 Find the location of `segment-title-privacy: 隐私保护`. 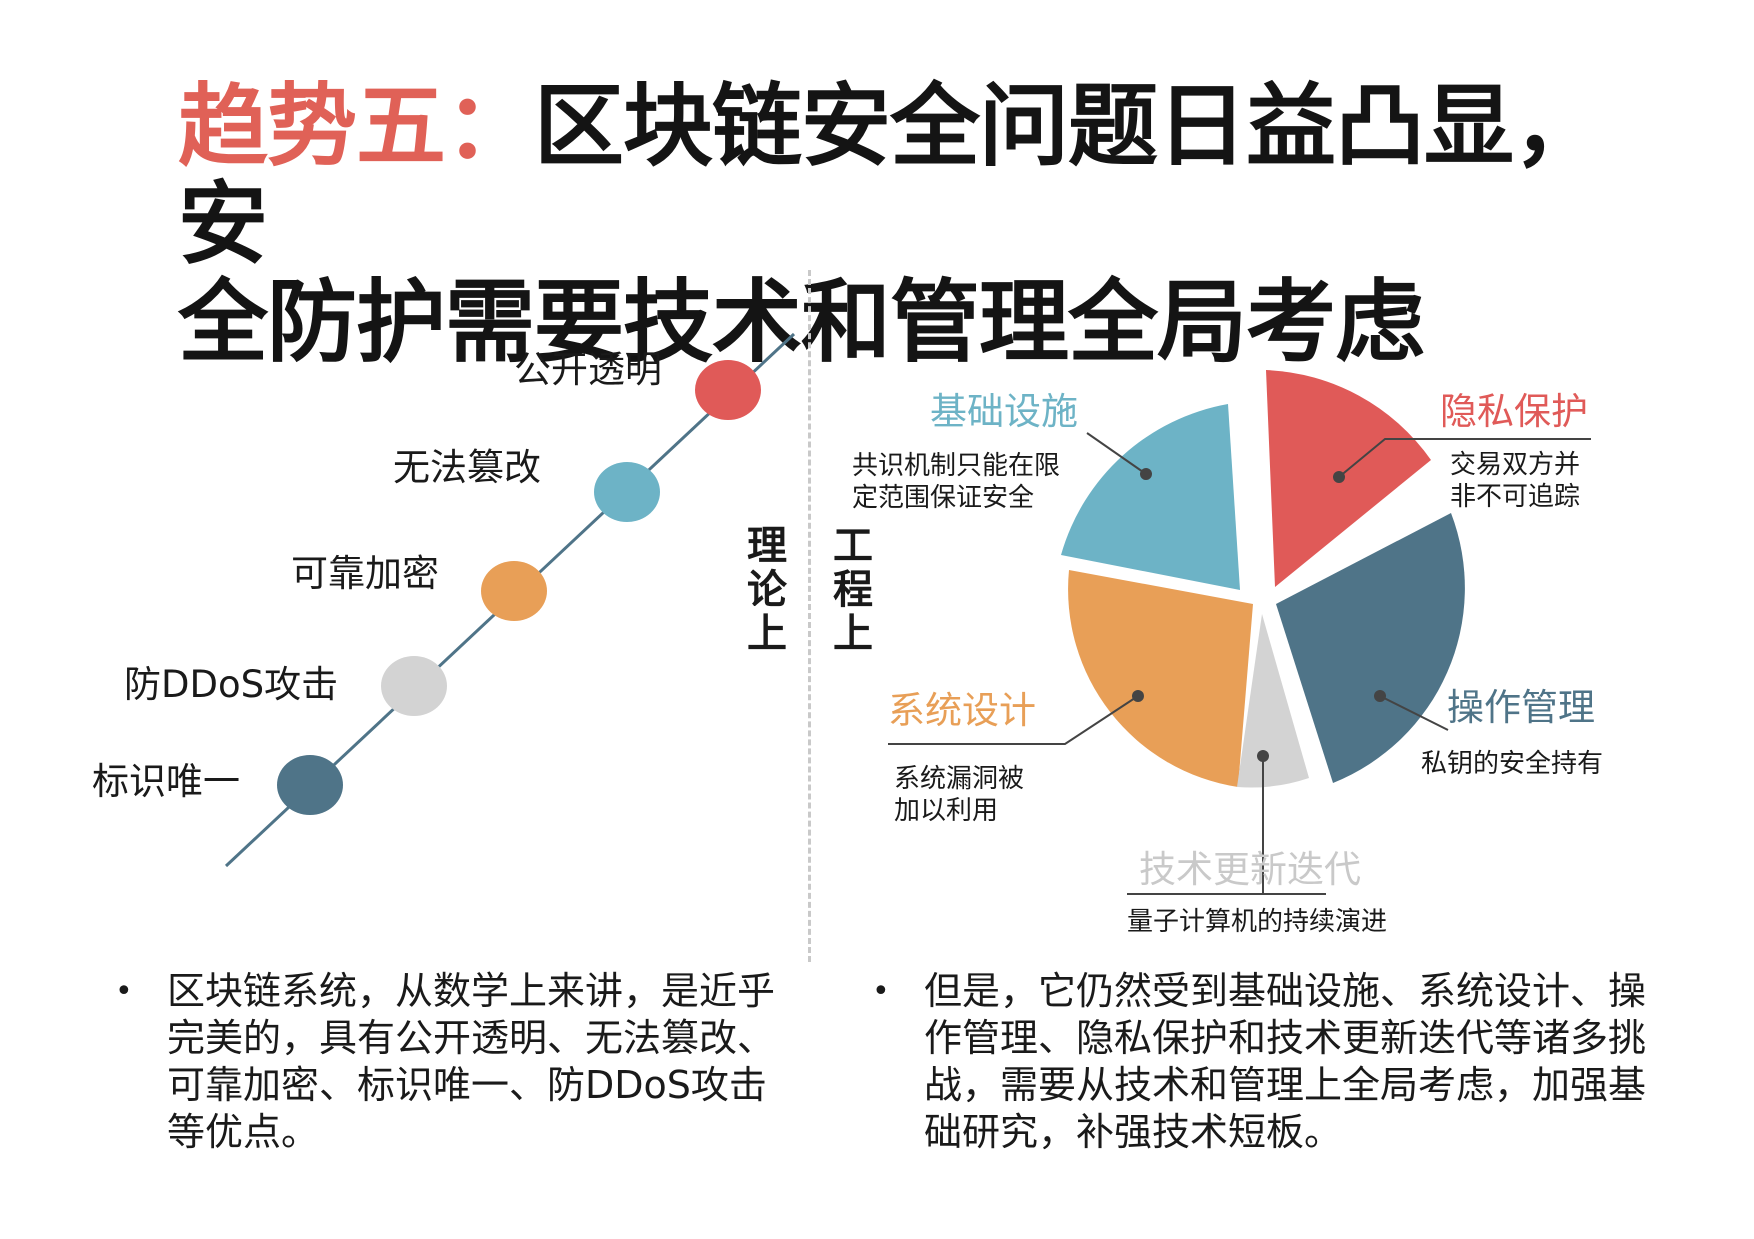

segment-title-privacy: 隐私保护 is located at coordinates (1514, 411).